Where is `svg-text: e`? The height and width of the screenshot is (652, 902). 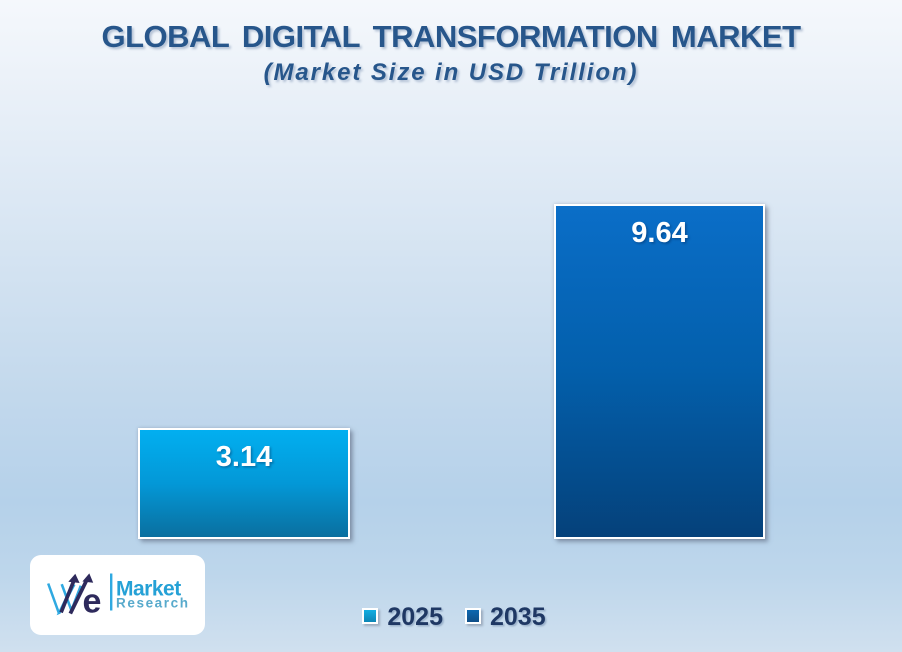
svg-text: e is located at coordinates (92, 602).